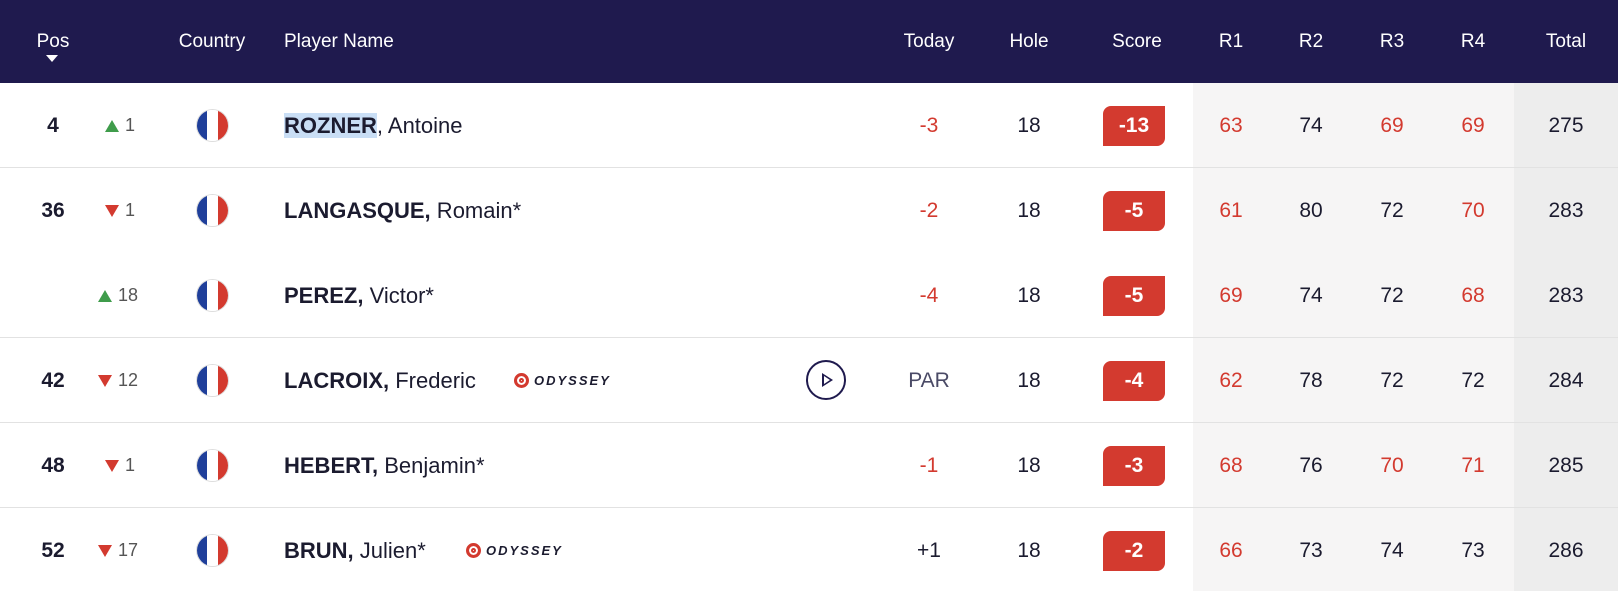 Image resolution: width=1618 pixels, height=591 pixels. What do you see at coordinates (380, 380) in the screenshot?
I see `player-name: LACROIX, Frederic` at bounding box center [380, 380].